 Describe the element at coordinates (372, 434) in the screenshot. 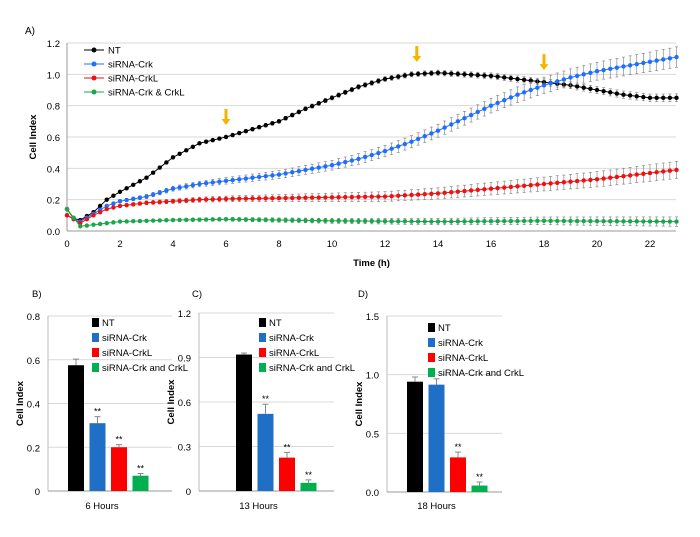

I see `y-tick-label: 0.5` at that location.